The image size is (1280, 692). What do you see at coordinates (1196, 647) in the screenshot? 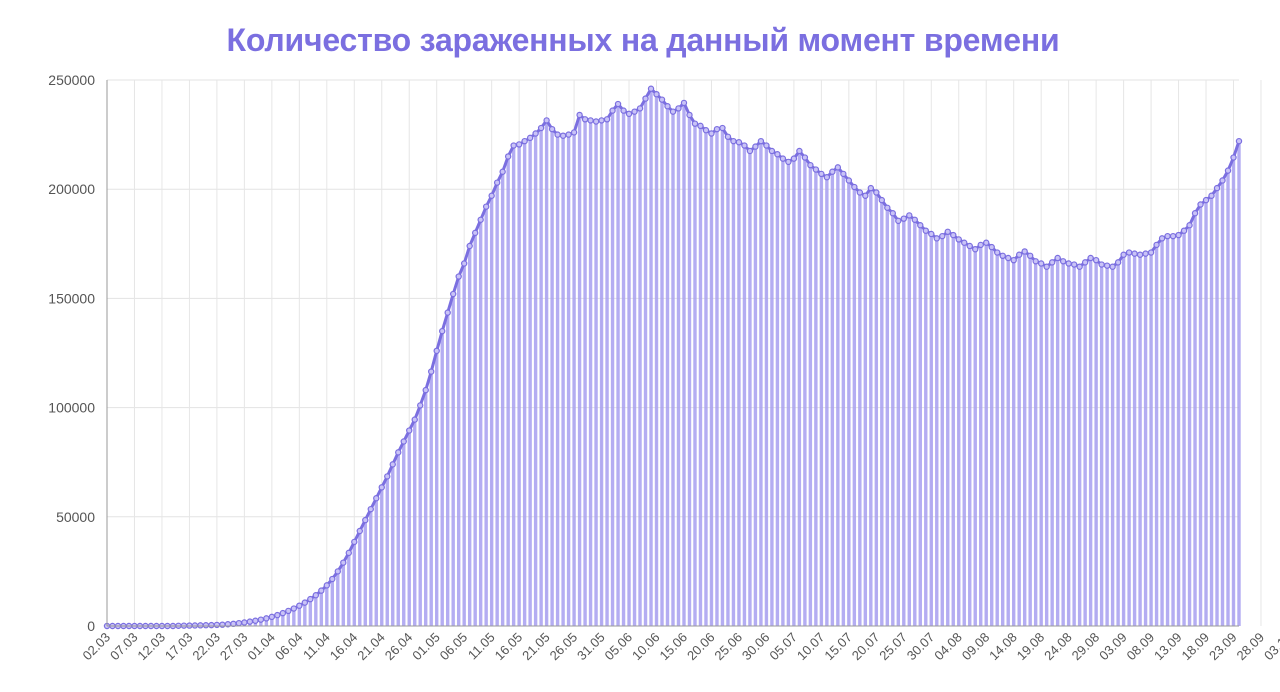
I see `x-tick-label: 18.09` at bounding box center [1196, 647].